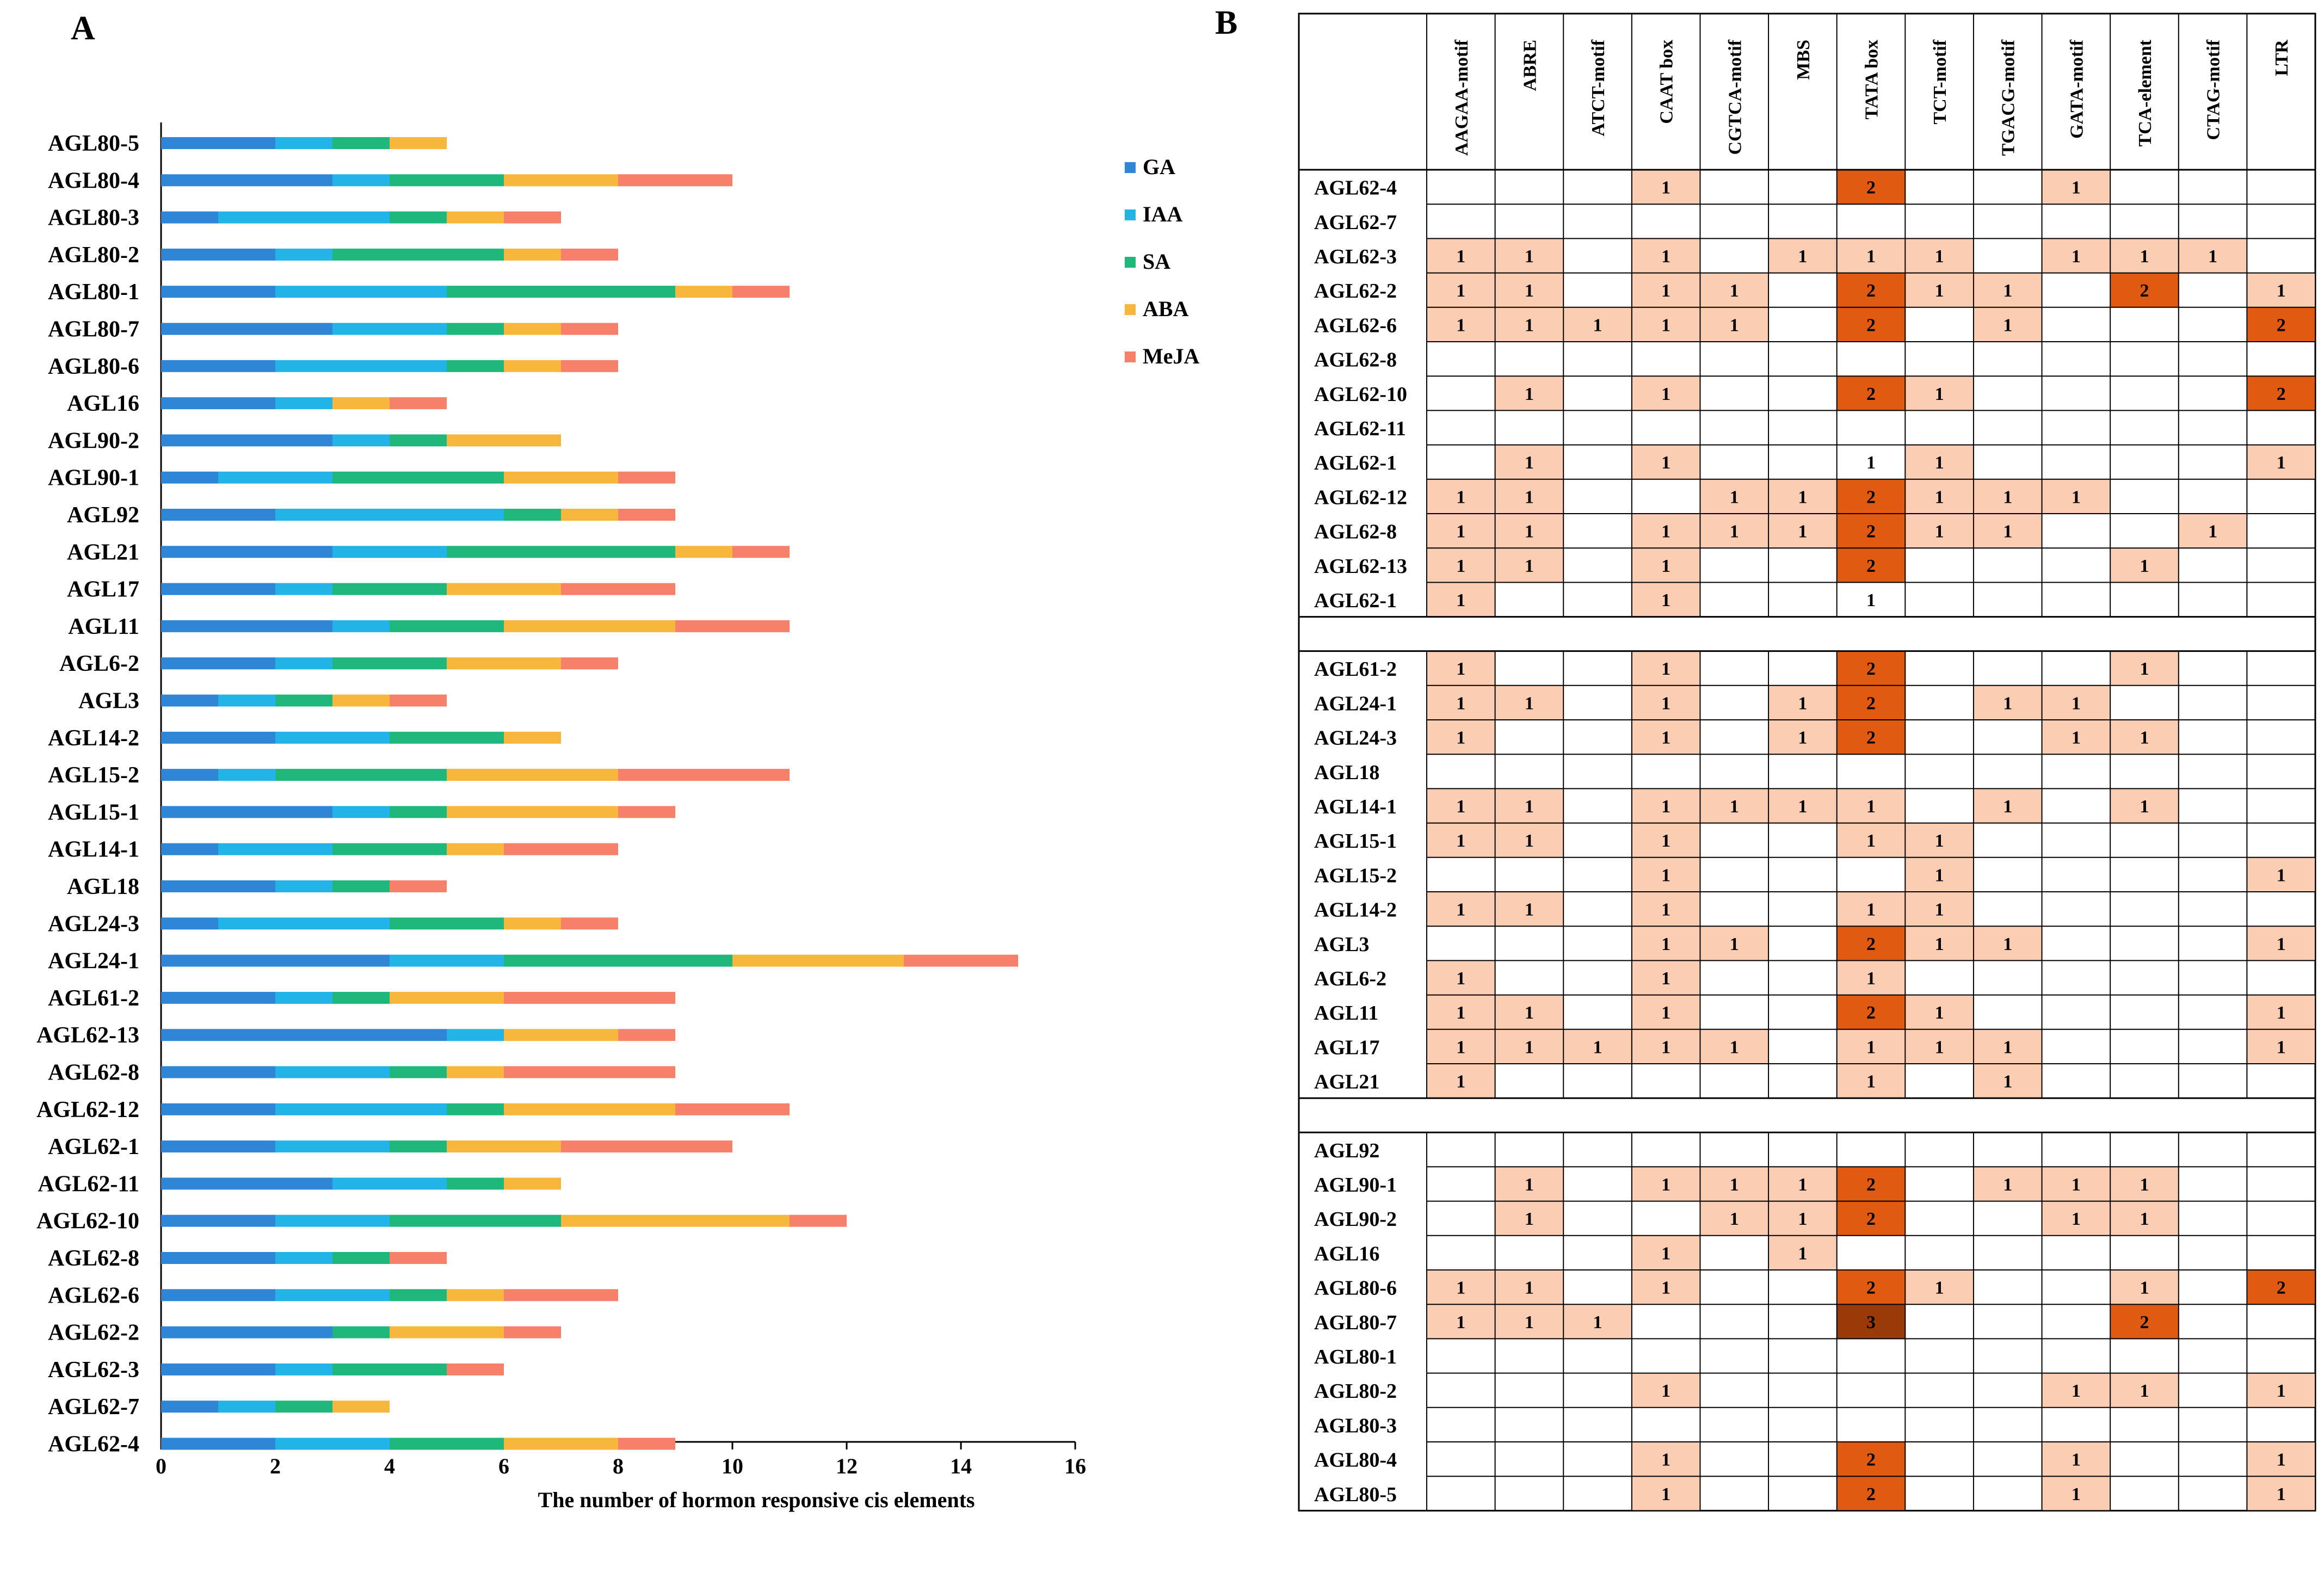 The height and width of the screenshot is (1579, 2324). What do you see at coordinates (447, 1332) in the screenshot?
I see `bar-agl62-2-aba` at bounding box center [447, 1332].